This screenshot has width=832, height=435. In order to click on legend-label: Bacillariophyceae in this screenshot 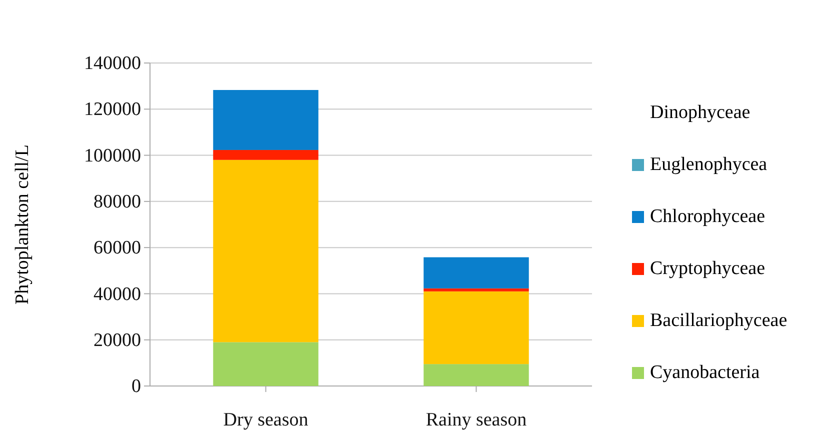, I will do `click(719, 320)`.